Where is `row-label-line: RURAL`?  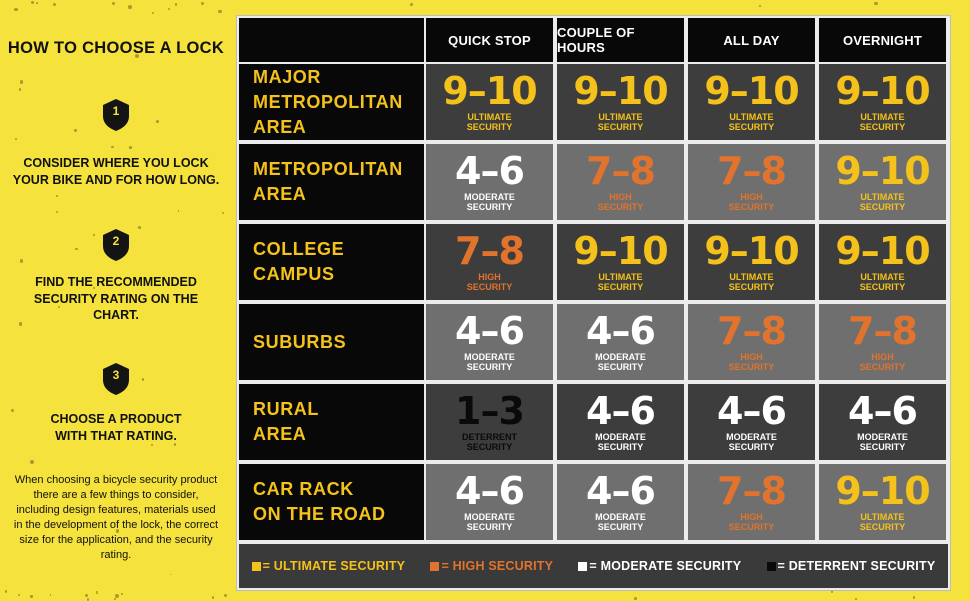 row-label-line: RURAL is located at coordinates (286, 409).